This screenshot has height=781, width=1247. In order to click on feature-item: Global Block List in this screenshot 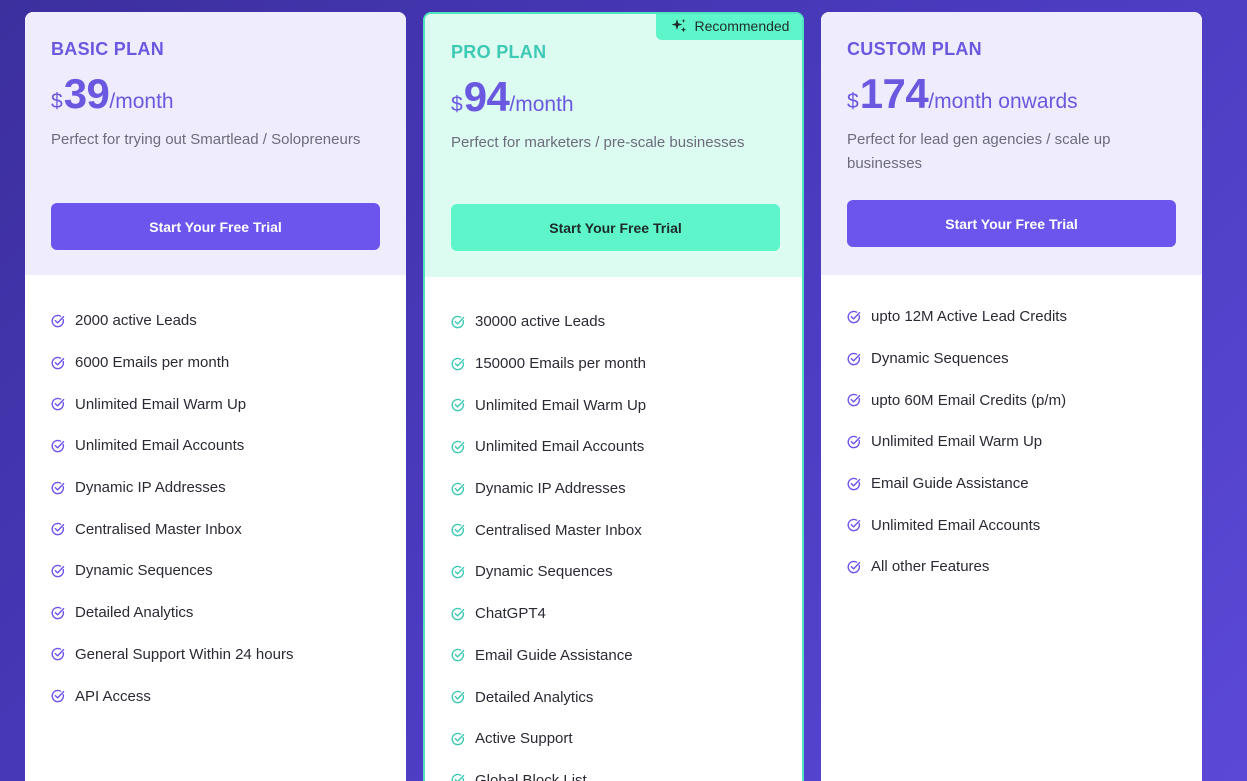, I will do `click(613, 770)`.